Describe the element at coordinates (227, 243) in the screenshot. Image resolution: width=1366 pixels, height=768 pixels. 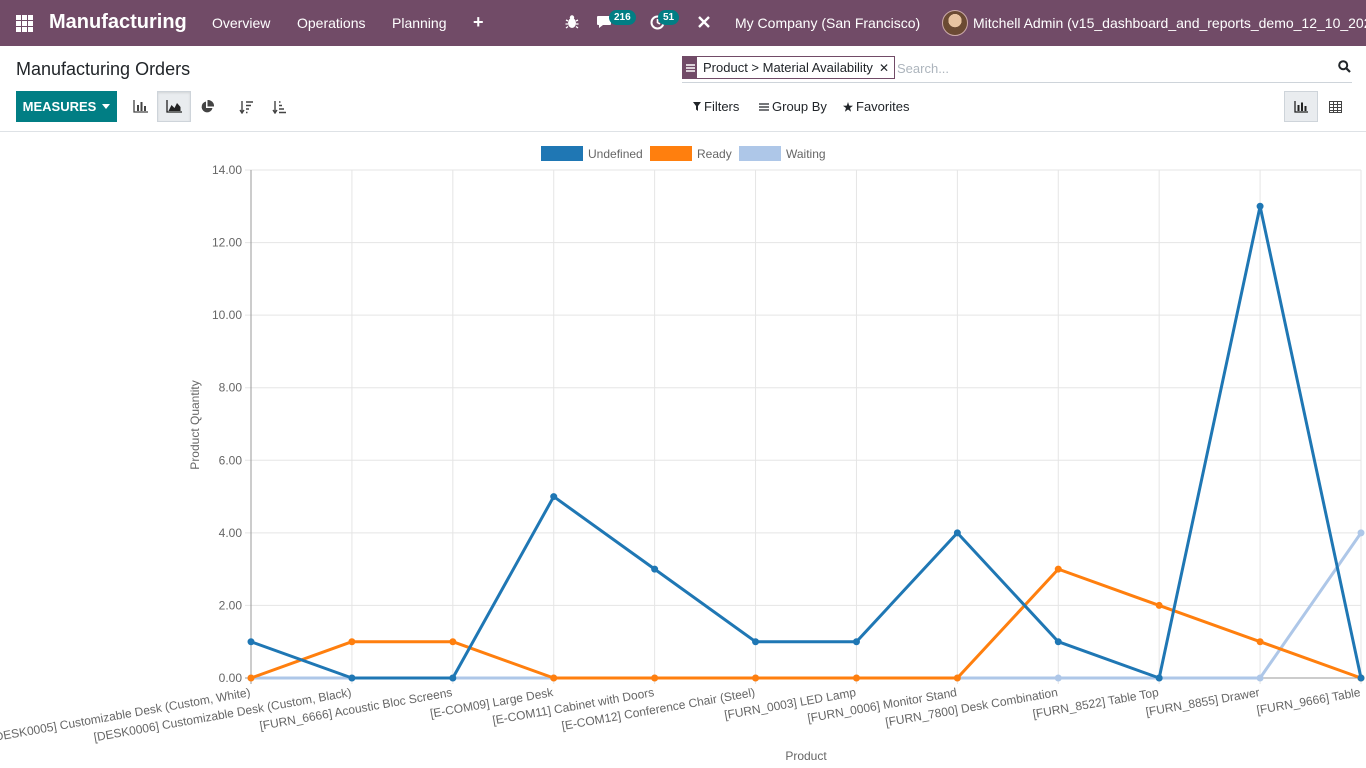
I see `y-tick-label: 12.00` at that location.